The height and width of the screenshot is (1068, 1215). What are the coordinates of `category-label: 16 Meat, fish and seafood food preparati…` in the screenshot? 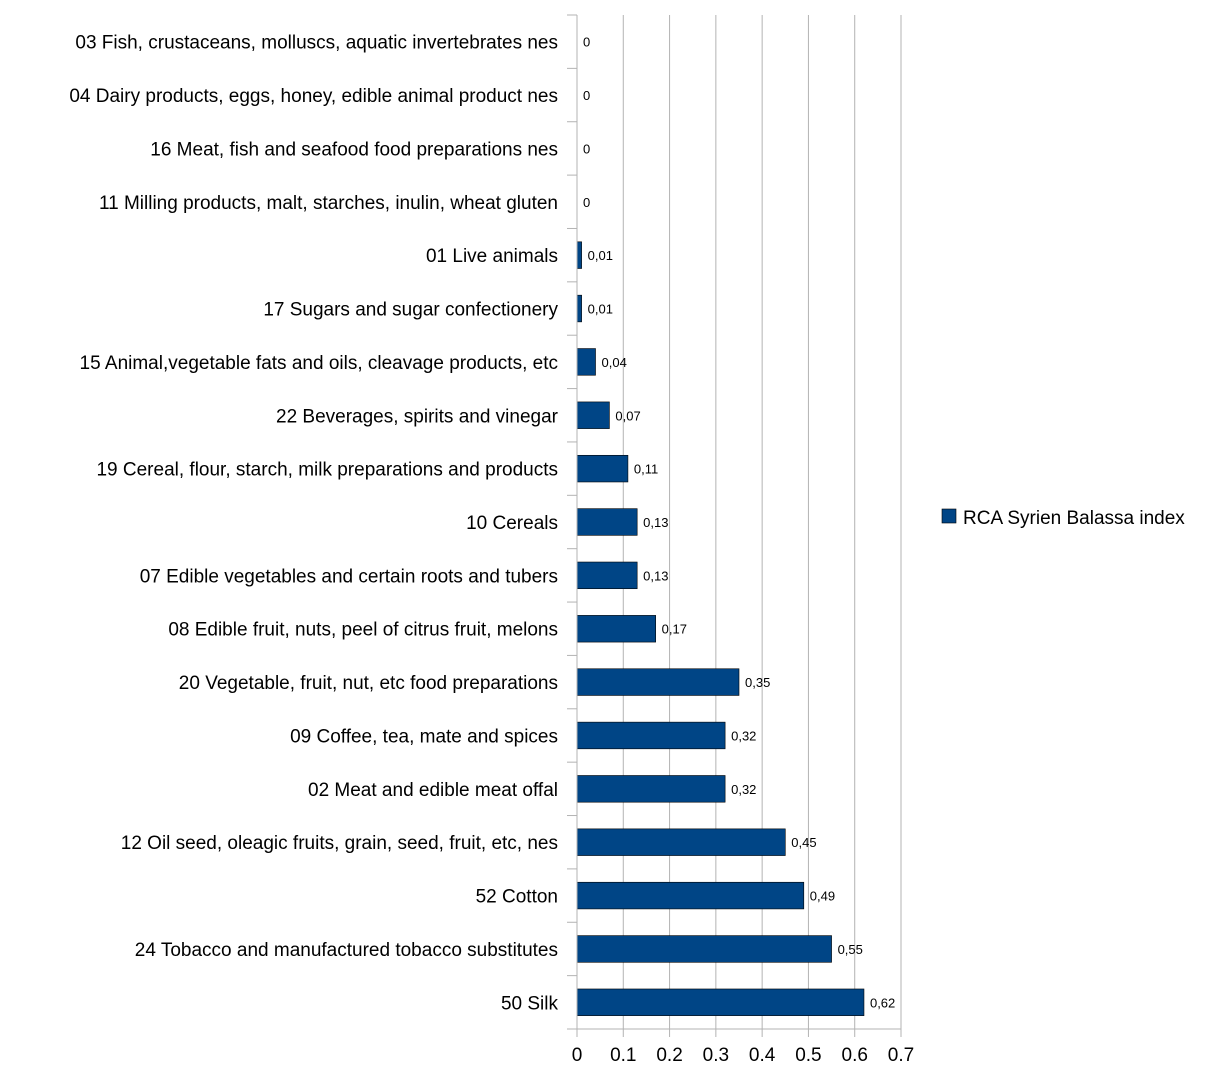 It's located at (354, 149).